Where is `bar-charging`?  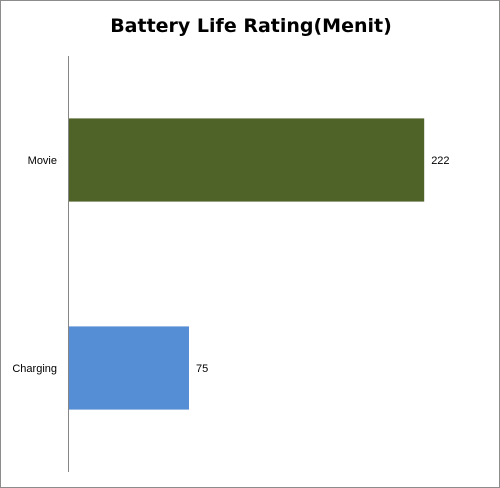 bar-charging is located at coordinates (129, 368).